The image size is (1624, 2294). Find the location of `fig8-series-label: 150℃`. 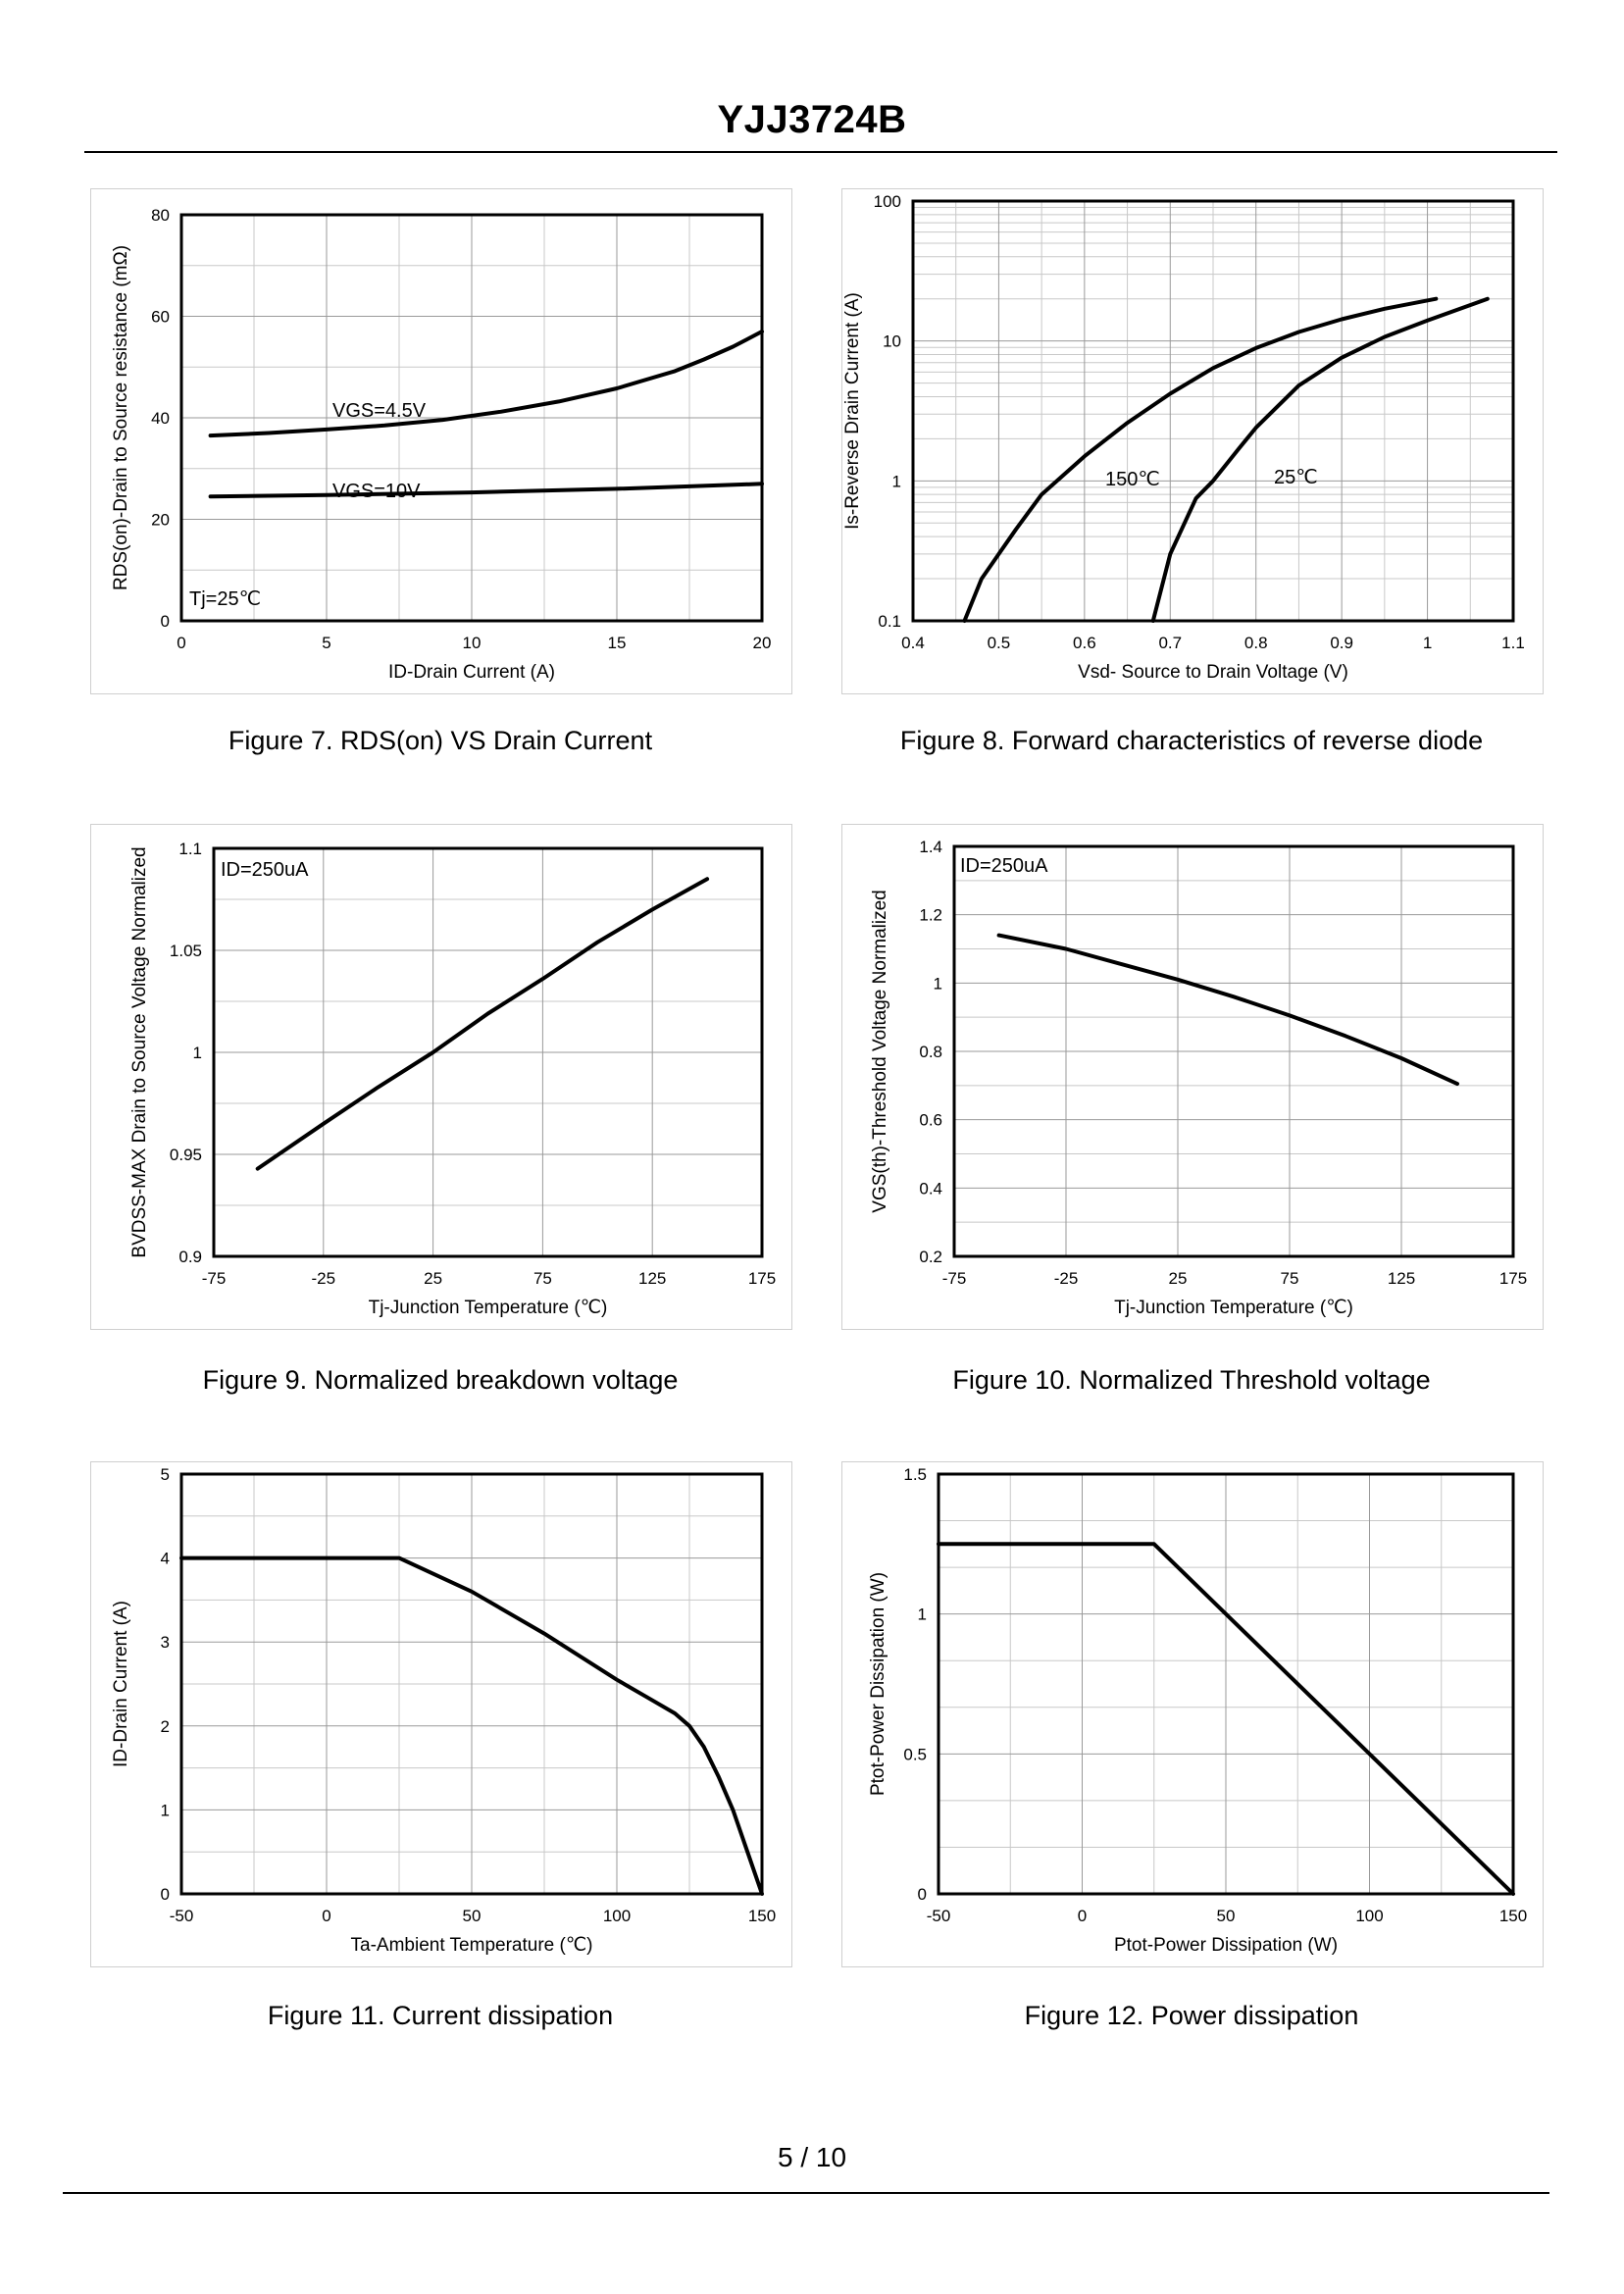

fig8-series-label: 150℃ is located at coordinates (1132, 479).